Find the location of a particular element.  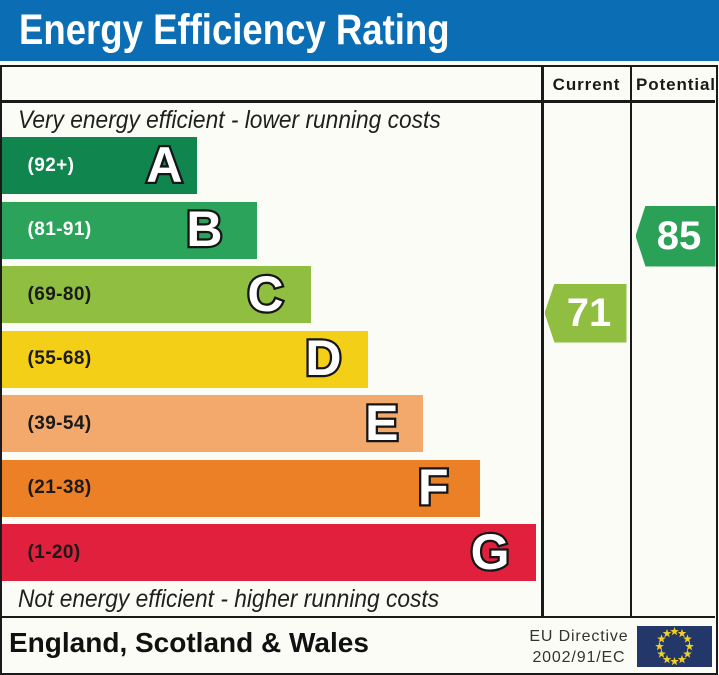

page-title: Energy Efficiency Rating is located at coordinates (359, 30).